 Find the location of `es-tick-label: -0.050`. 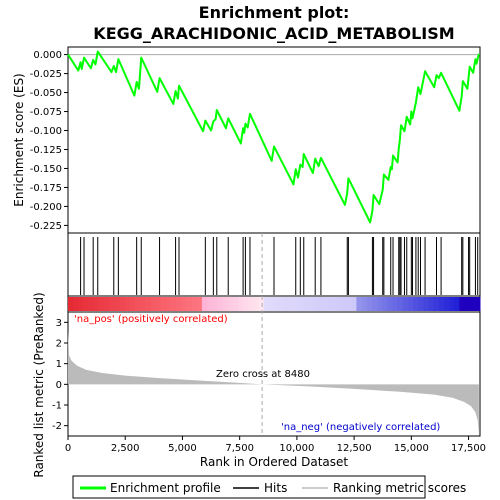

es-tick-label: -0.050 is located at coordinates (46, 93).